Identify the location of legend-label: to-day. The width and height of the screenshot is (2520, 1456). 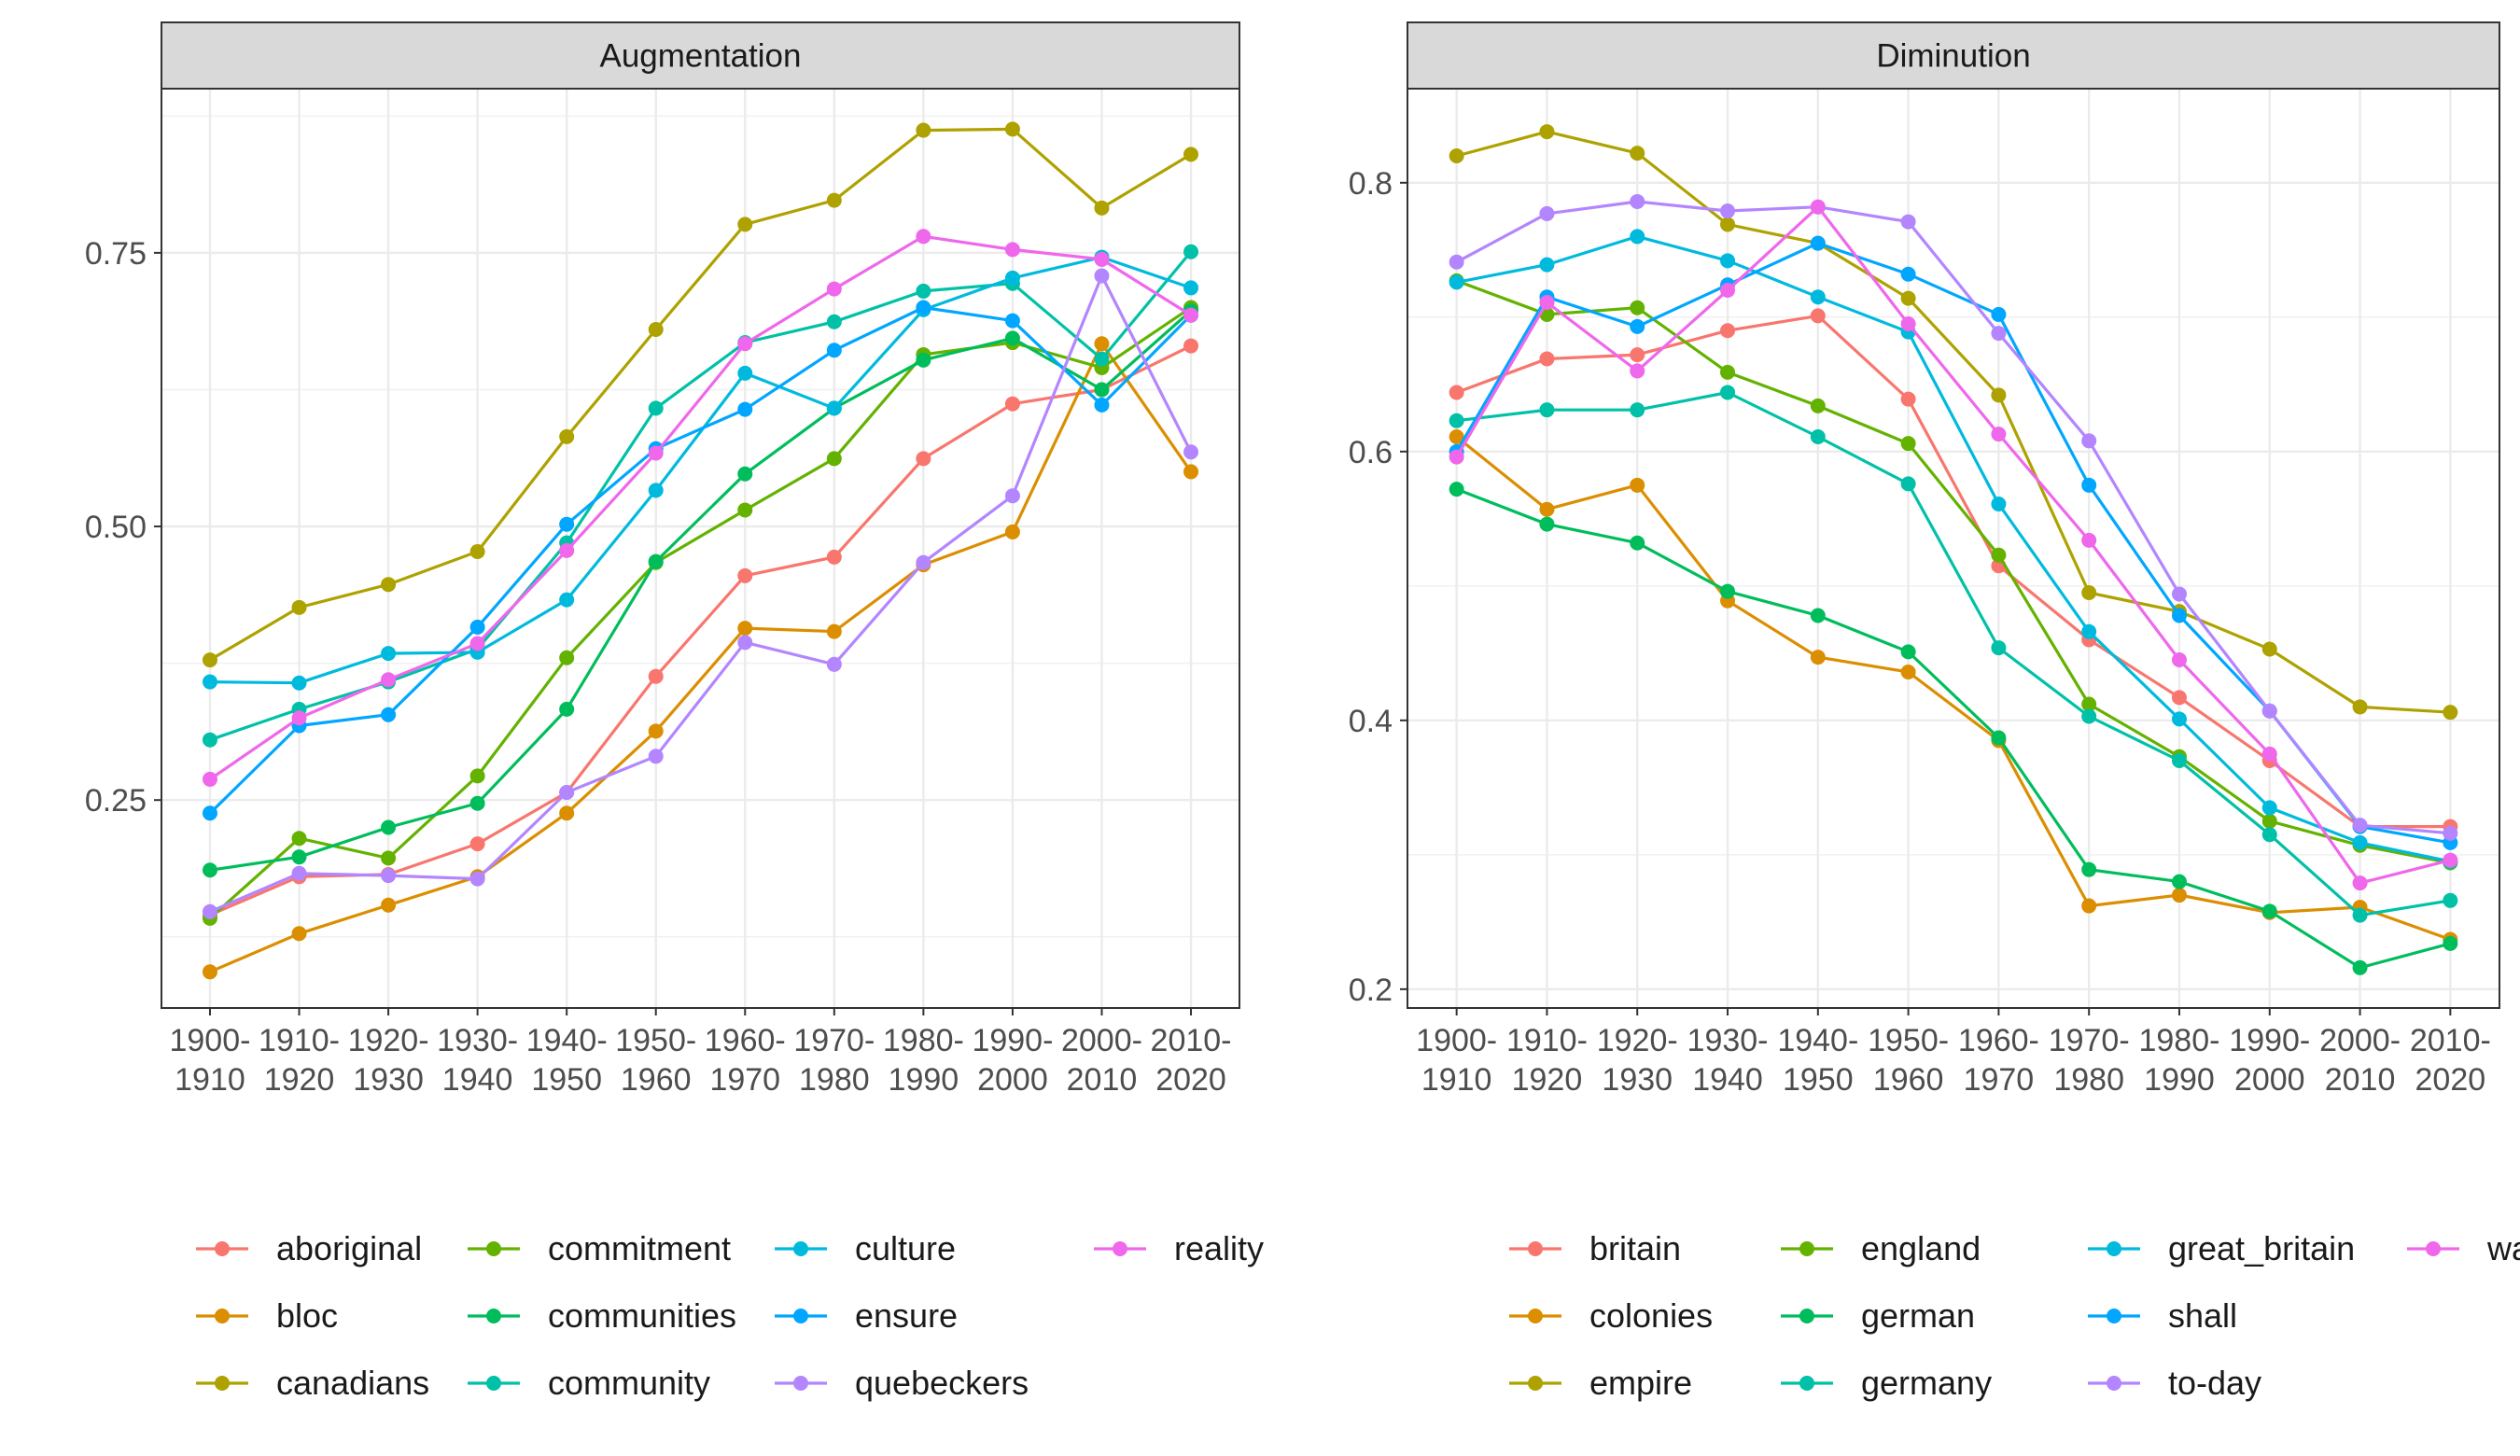
(2214, 1383).